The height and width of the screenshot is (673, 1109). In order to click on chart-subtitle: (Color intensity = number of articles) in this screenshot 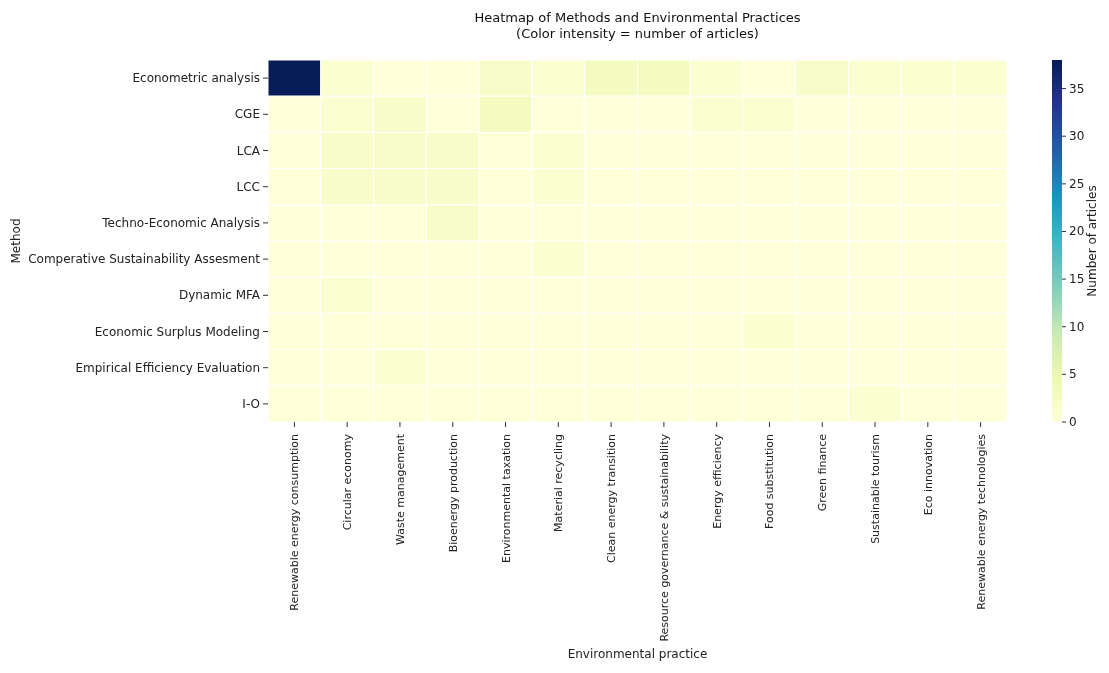, I will do `click(637, 34)`.